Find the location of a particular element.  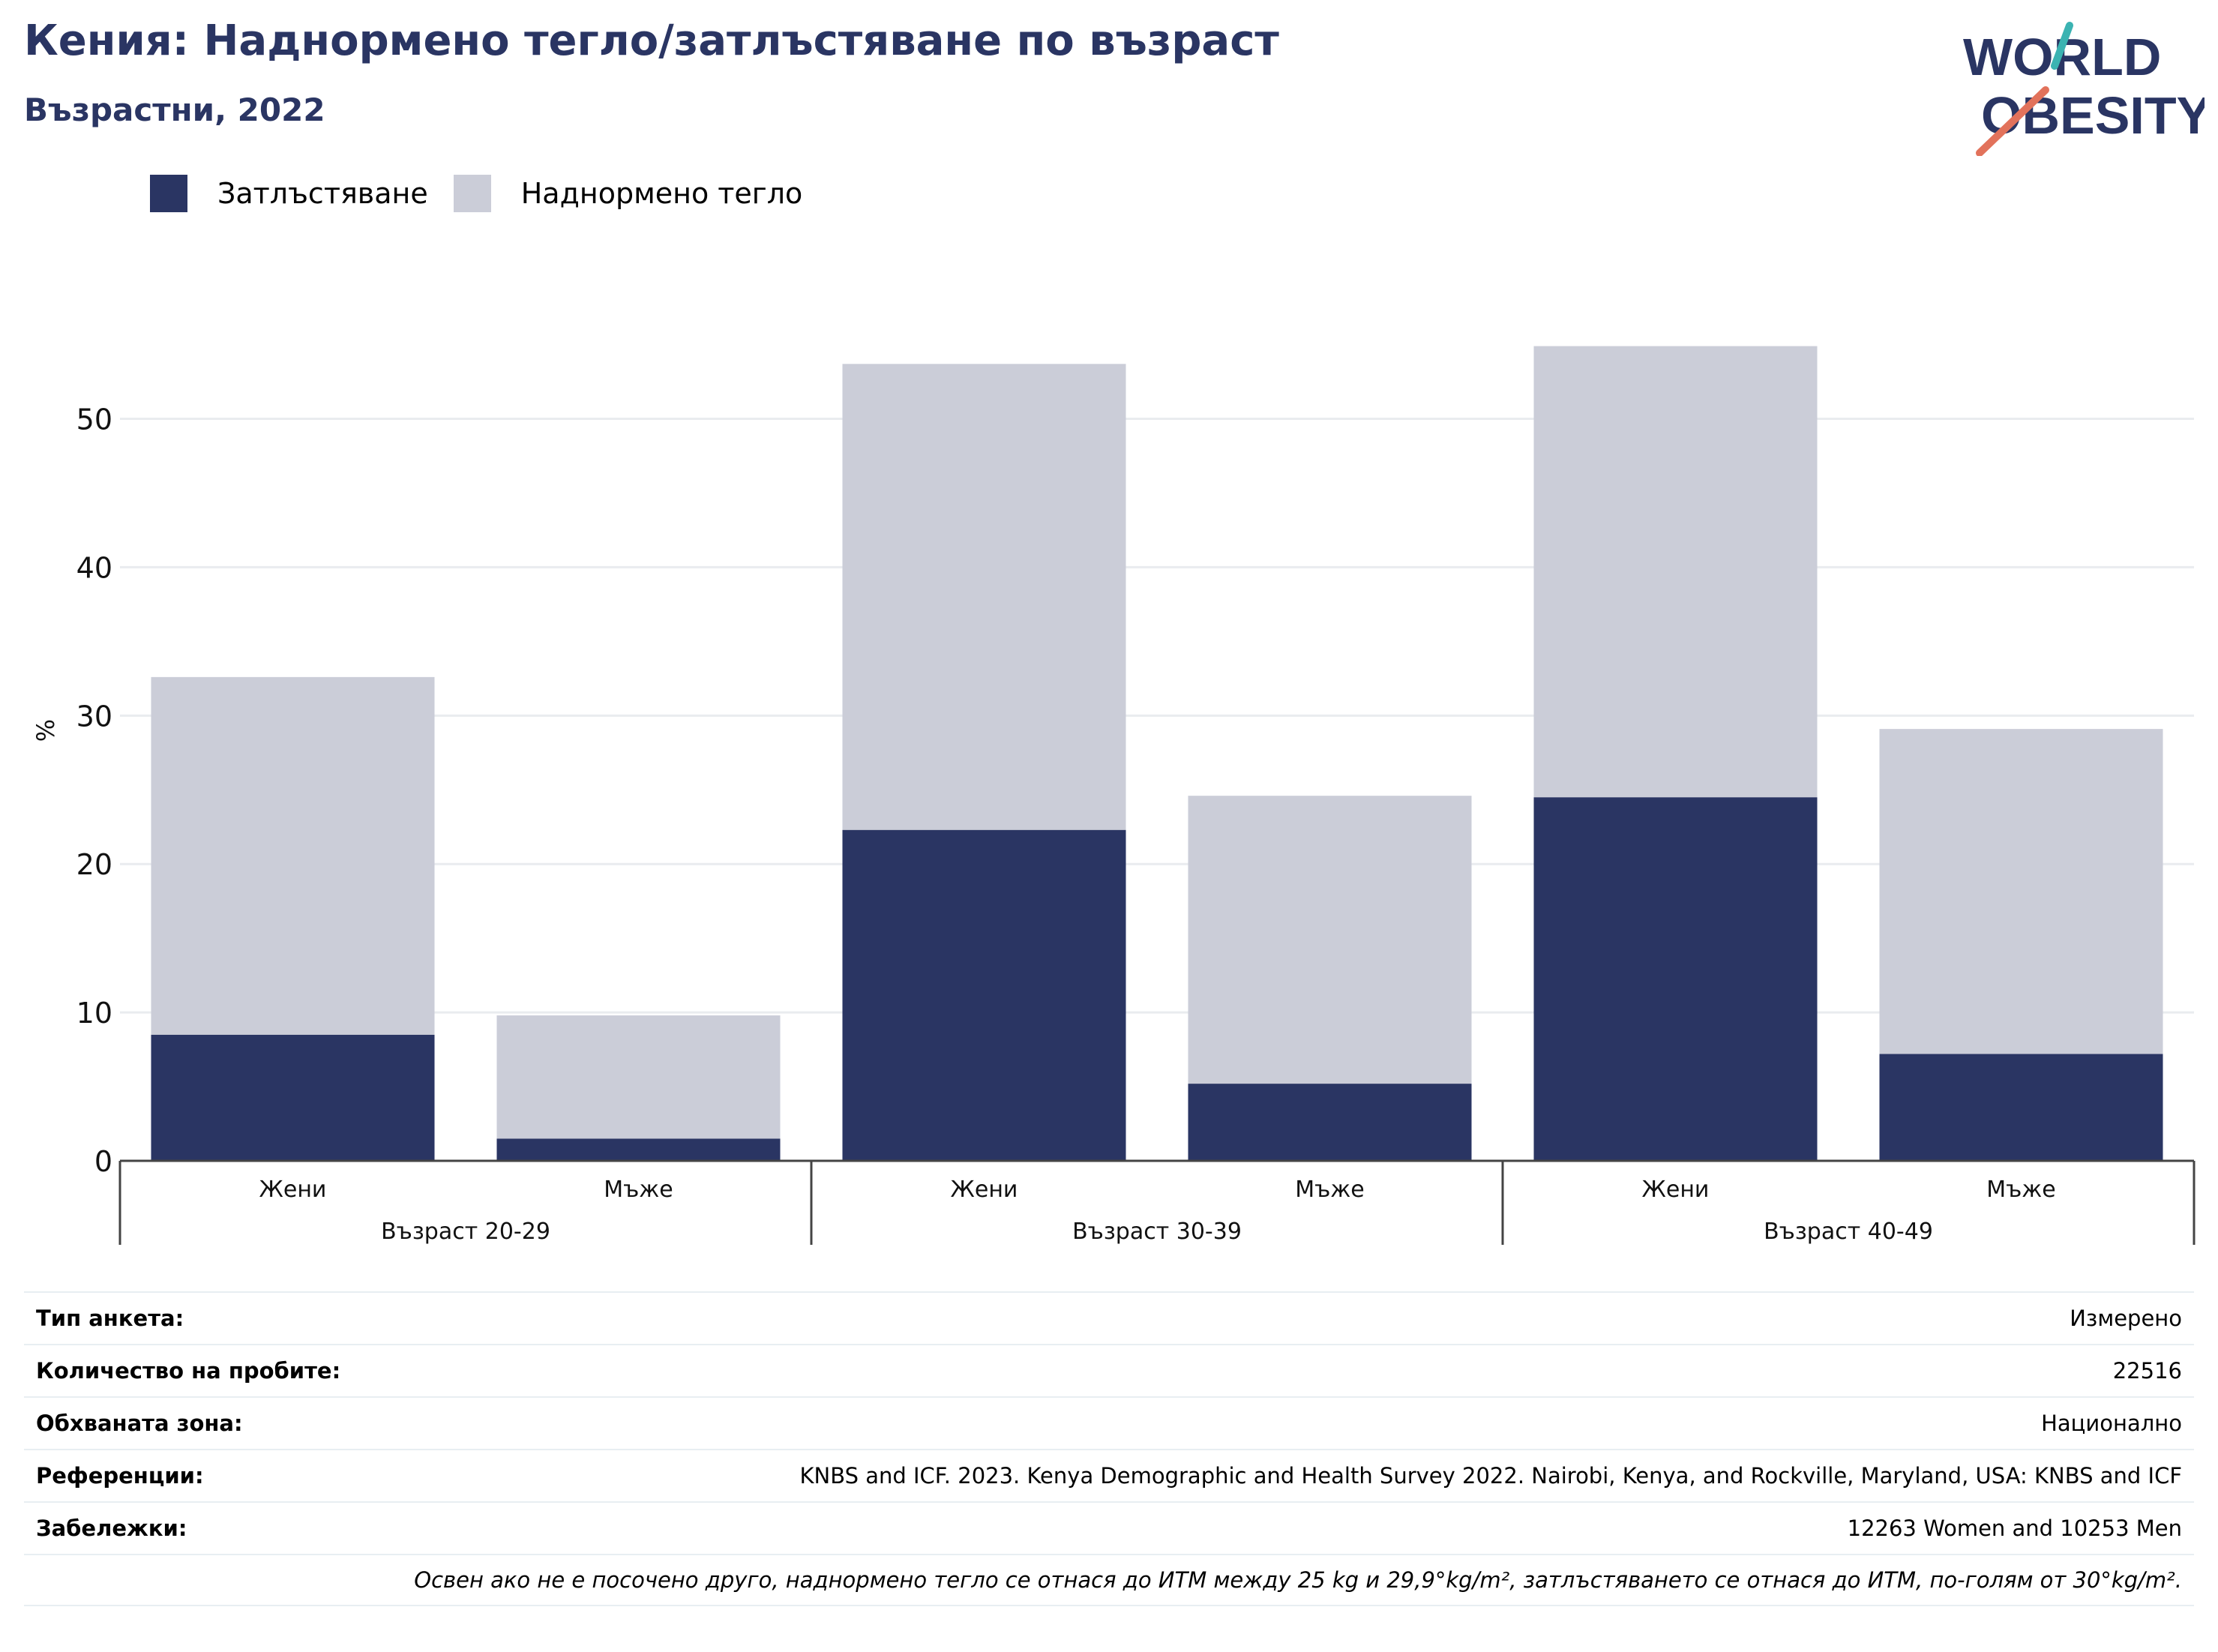

legend-item-obesity: Затлъстяване is located at coordinates (289, 194).